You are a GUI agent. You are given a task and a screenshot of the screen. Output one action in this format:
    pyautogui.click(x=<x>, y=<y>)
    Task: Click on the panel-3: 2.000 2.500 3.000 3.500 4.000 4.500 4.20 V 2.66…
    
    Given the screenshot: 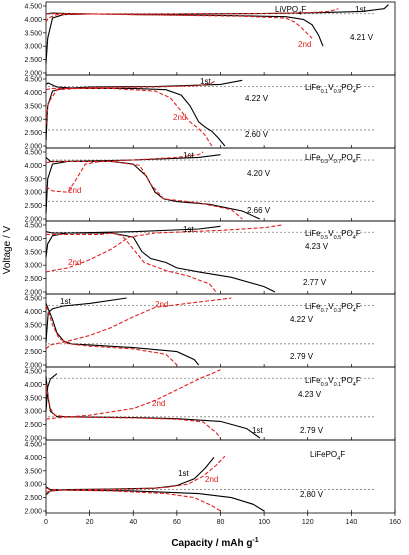 What is the action you would take?
    pyautogui.click(x=210, y=185)
    